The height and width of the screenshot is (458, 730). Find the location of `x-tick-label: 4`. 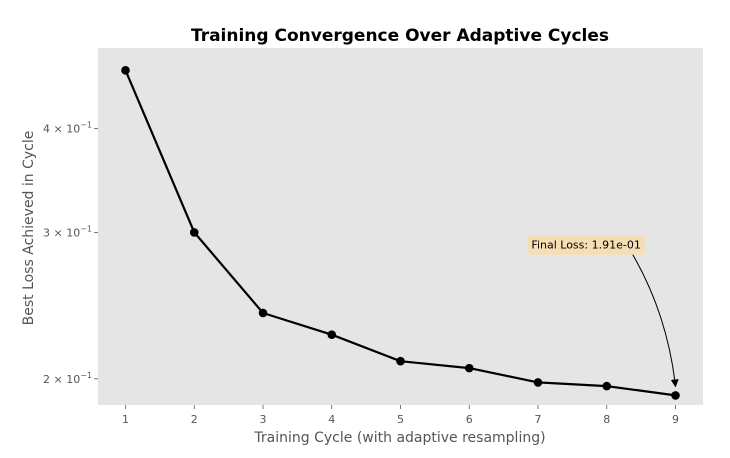

x-tick-label: 4 is located at coordinates (331, 419).